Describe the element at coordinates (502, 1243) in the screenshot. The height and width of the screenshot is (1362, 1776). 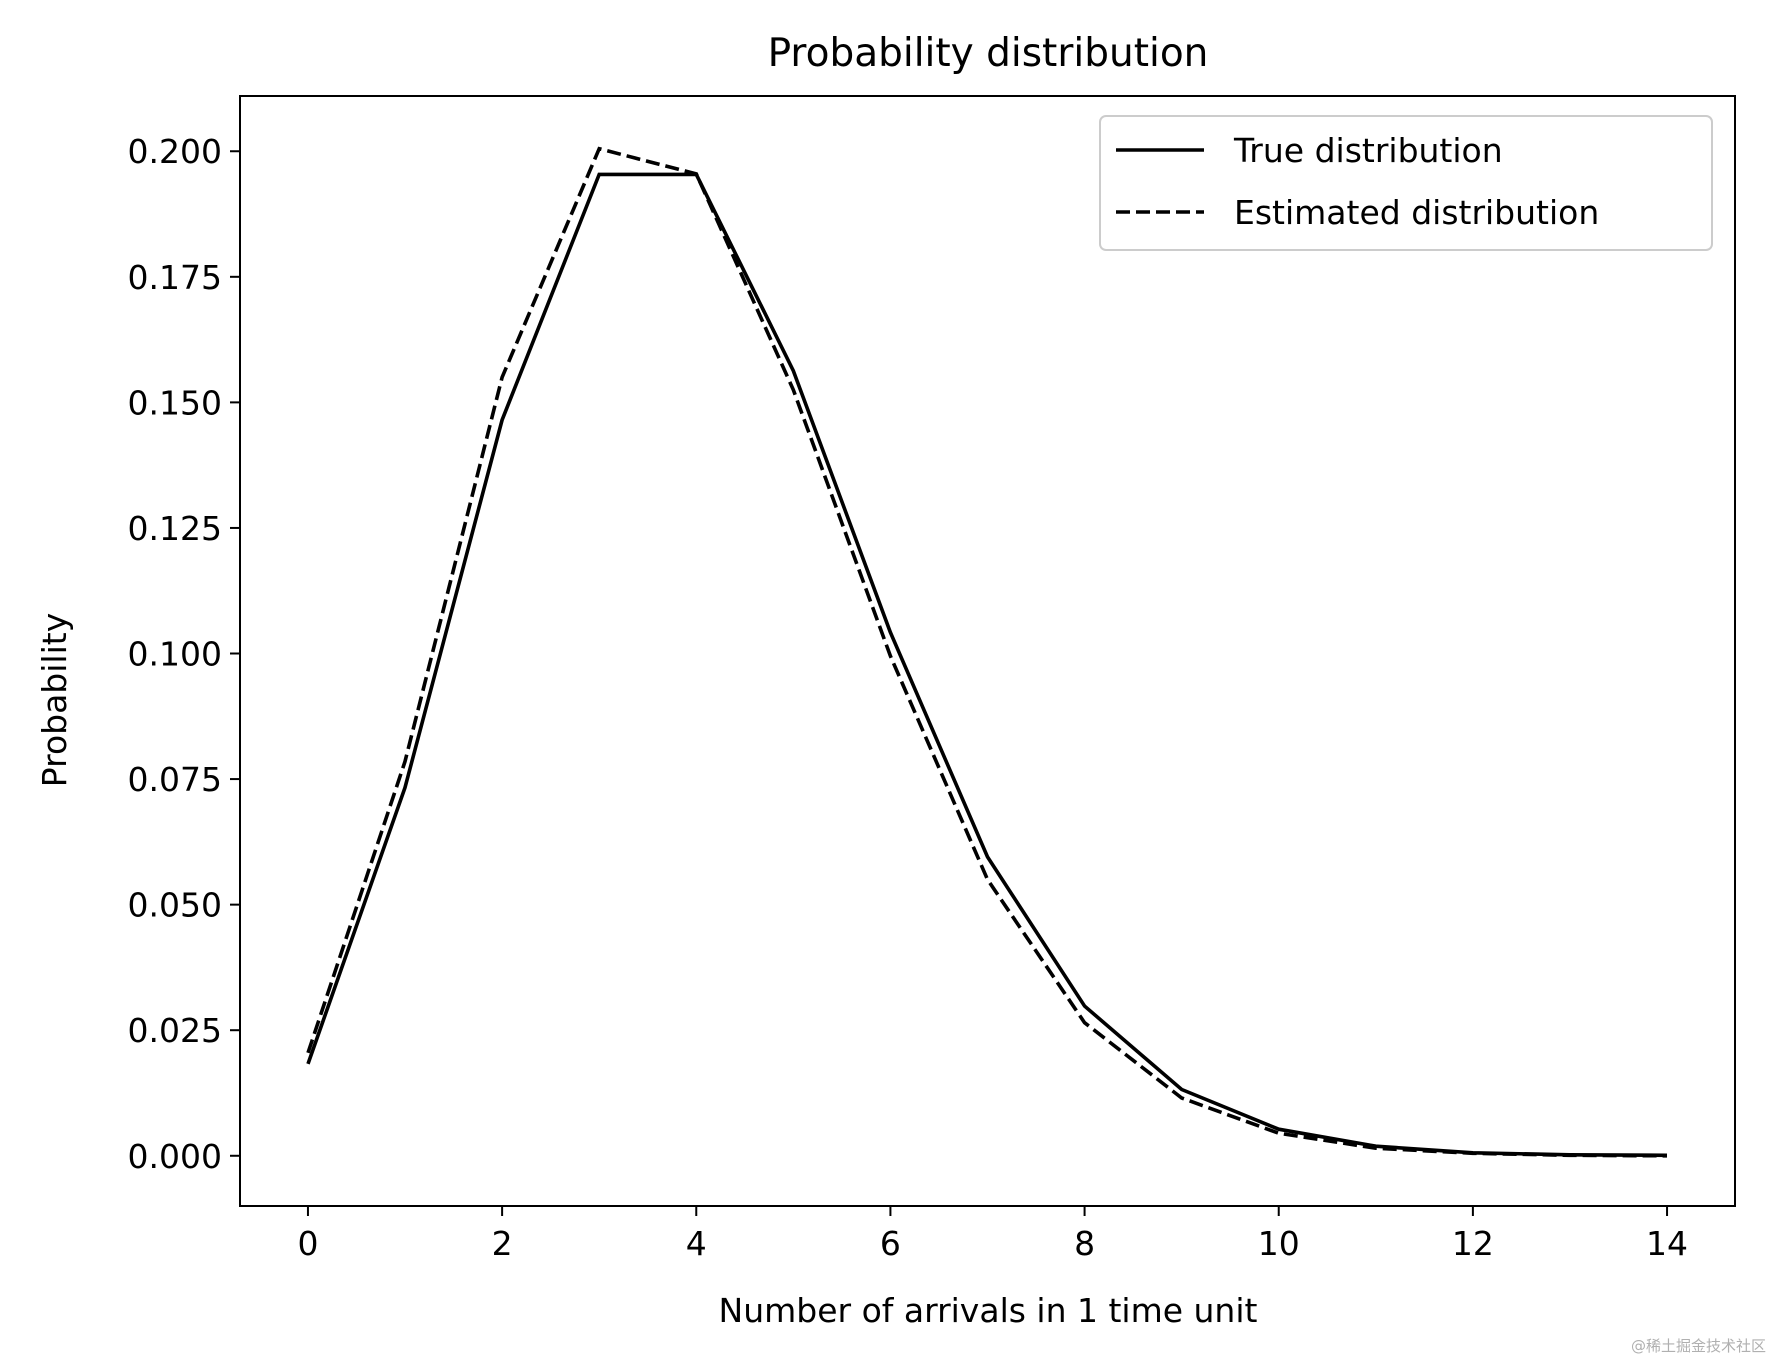
I see `x-tick-label: 2` at that location.